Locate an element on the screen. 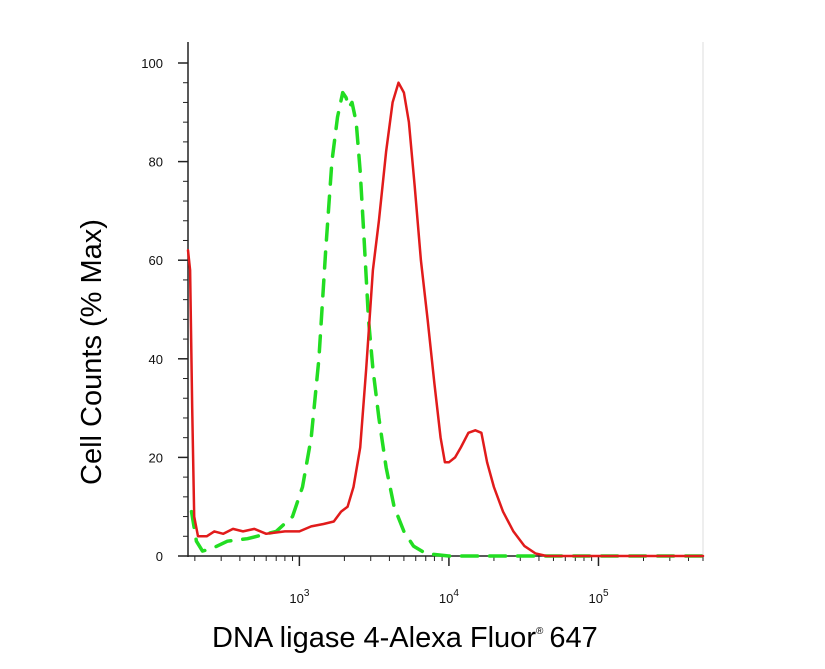 The image size is (825, 669). x-tick-label: 10³ is located at coordinates (299, 597).